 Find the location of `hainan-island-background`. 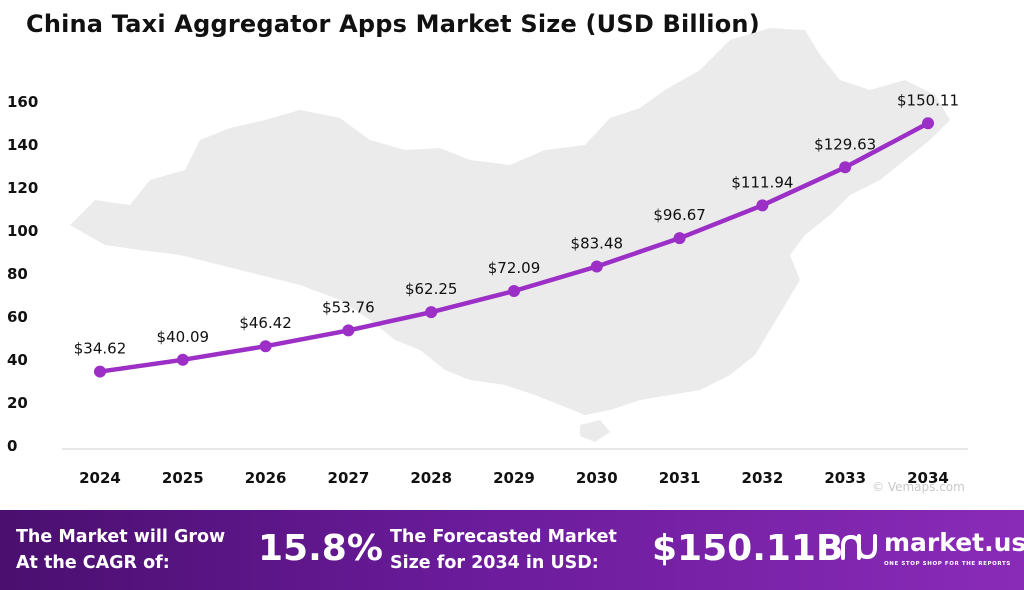

hainan-island-background is located at coordinates (595, 431).